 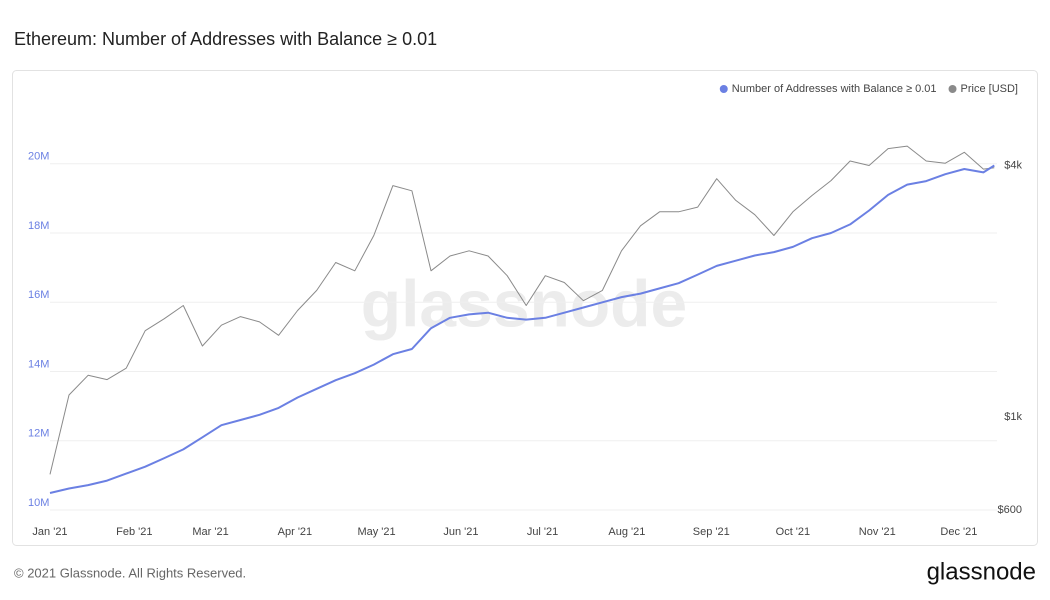 I want to click on x-tick-label: Jan '21, so click(x=49, y=532).